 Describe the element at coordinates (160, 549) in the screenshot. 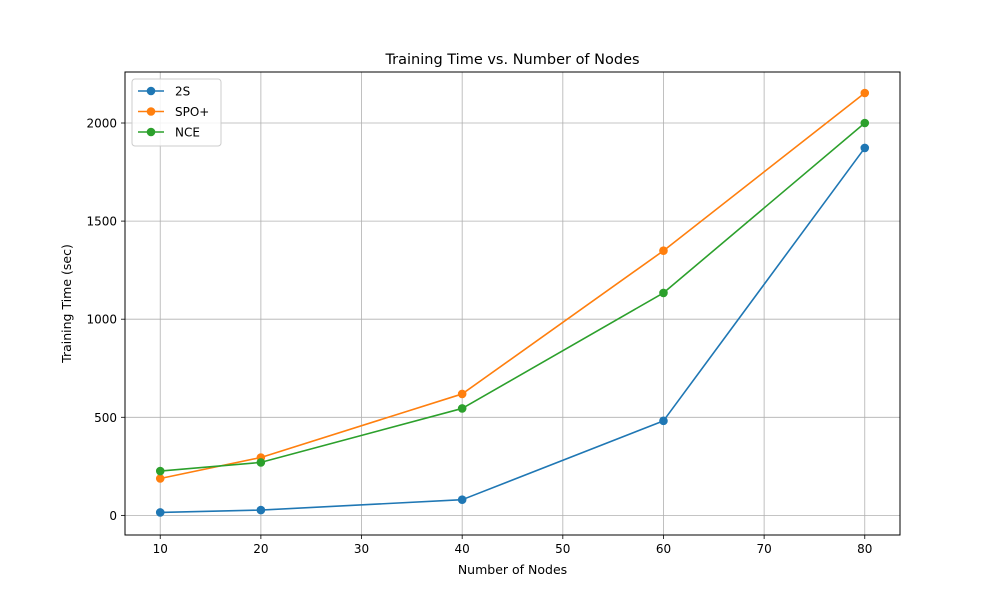

I see `x-tick-label: 10` at that location.